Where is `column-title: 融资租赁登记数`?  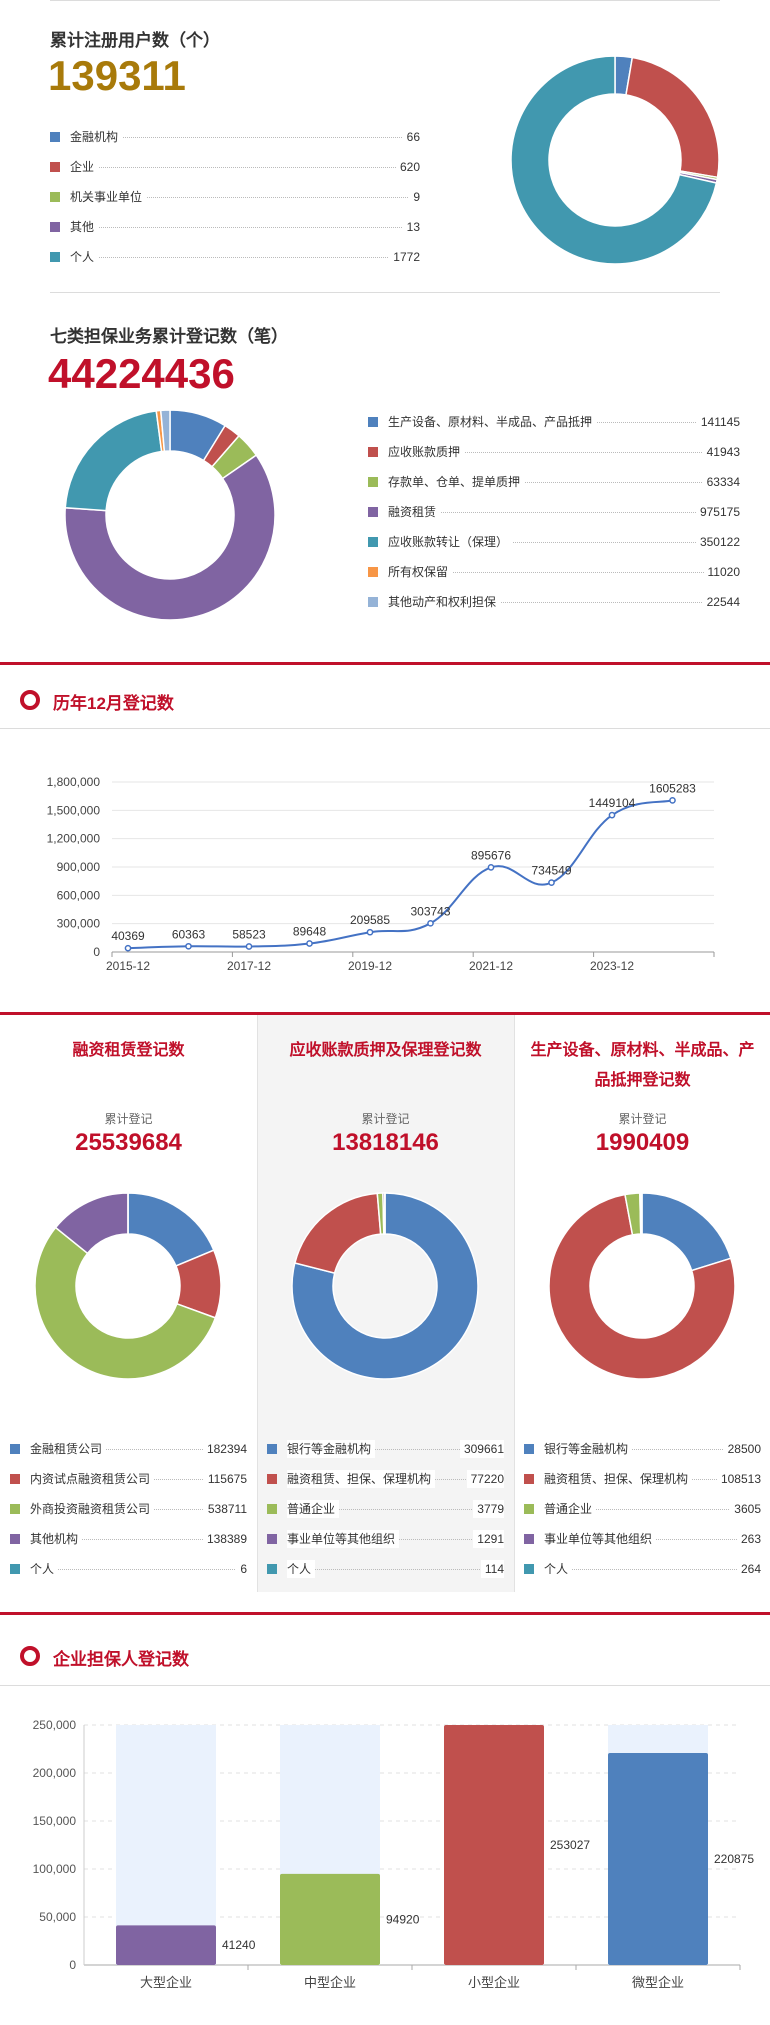
column-title: 融资租赁登记数 is located at coordinates (128, 1050).